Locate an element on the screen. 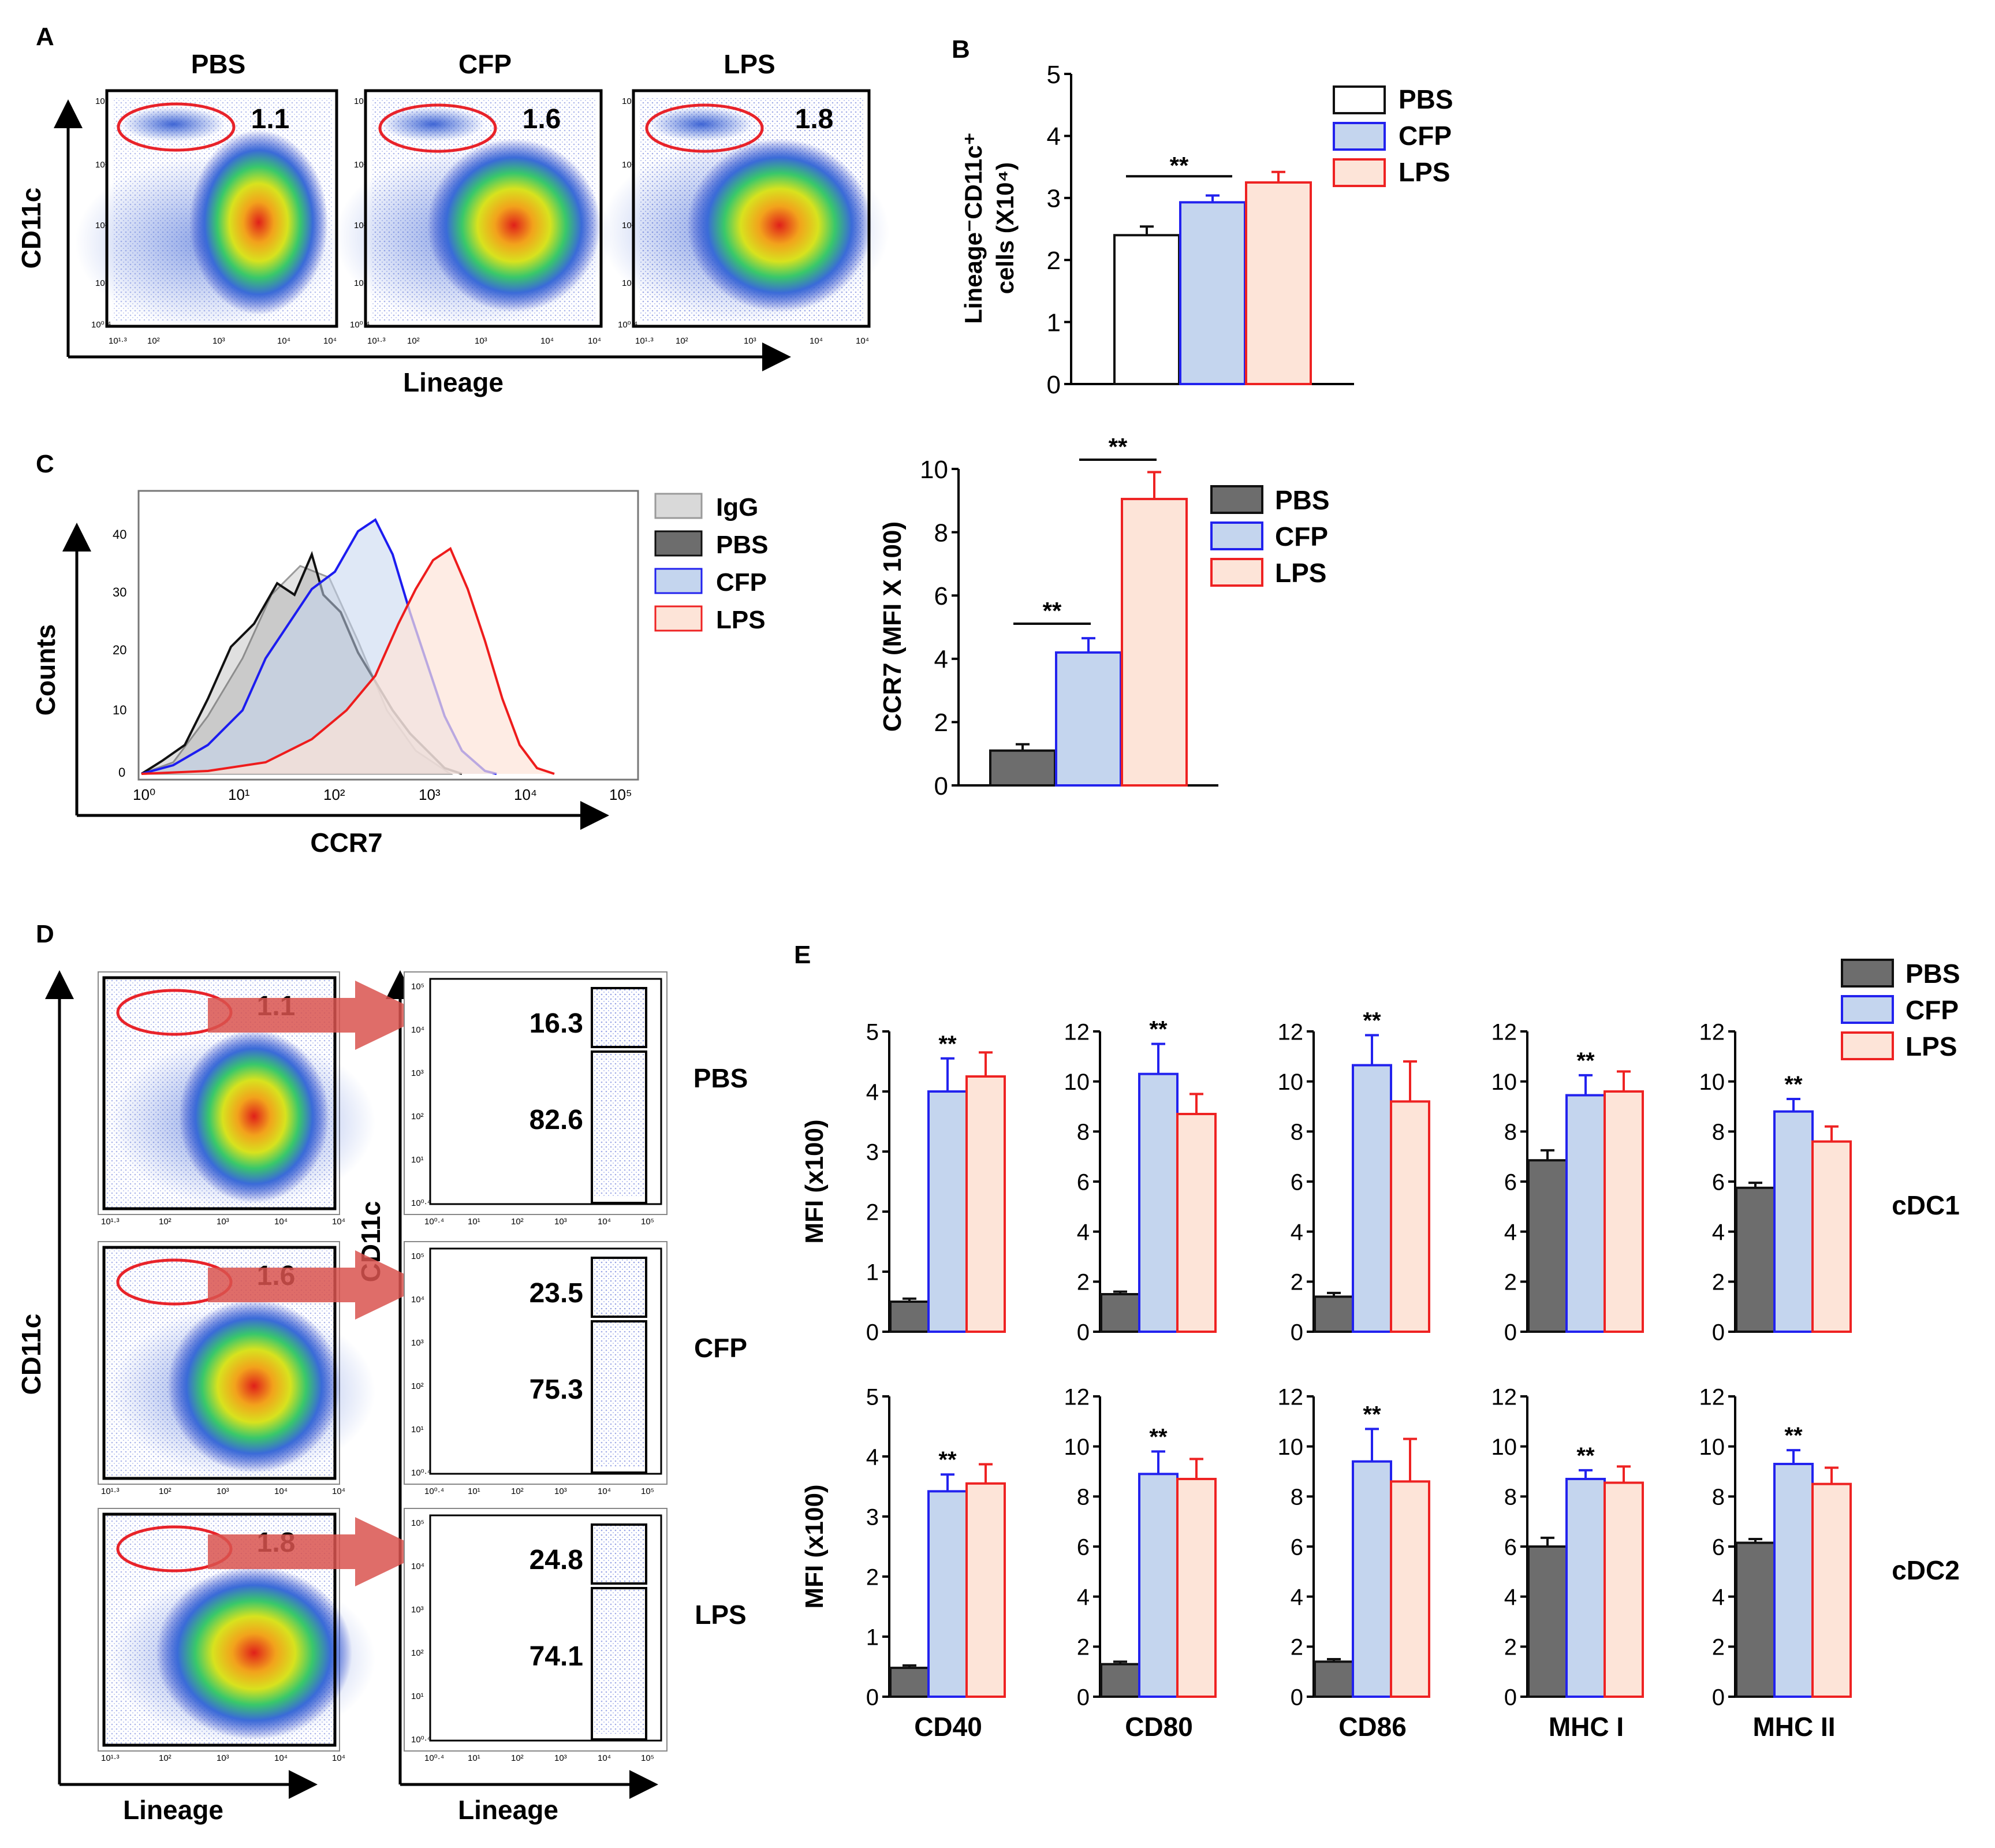  panel-e-chart-cd86: 0 2 4 6 8 10 12 ** is located at coordinates (1354, 1176).